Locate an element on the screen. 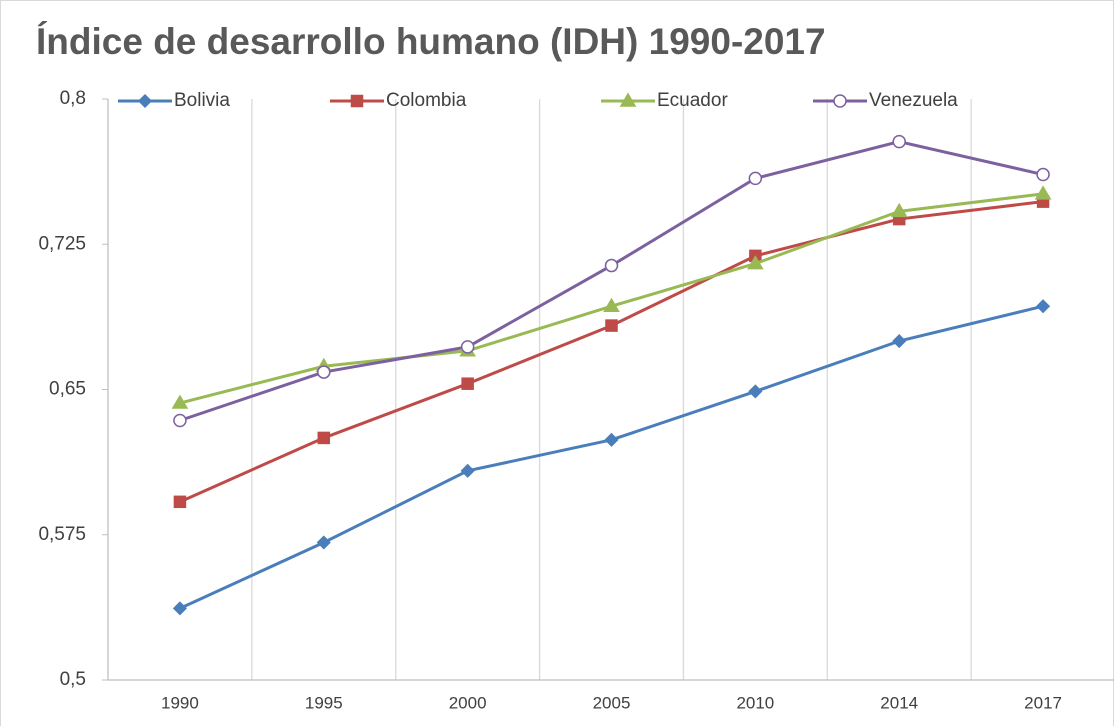 This screenshot has width=1114, height=726. y-tick-label: 0,725 is located at coordinates (62, 243).